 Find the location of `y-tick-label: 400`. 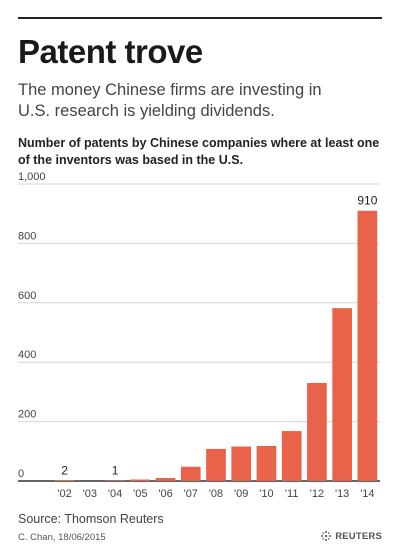

y-tick-label: 400 is located at coordinates (27, 355).